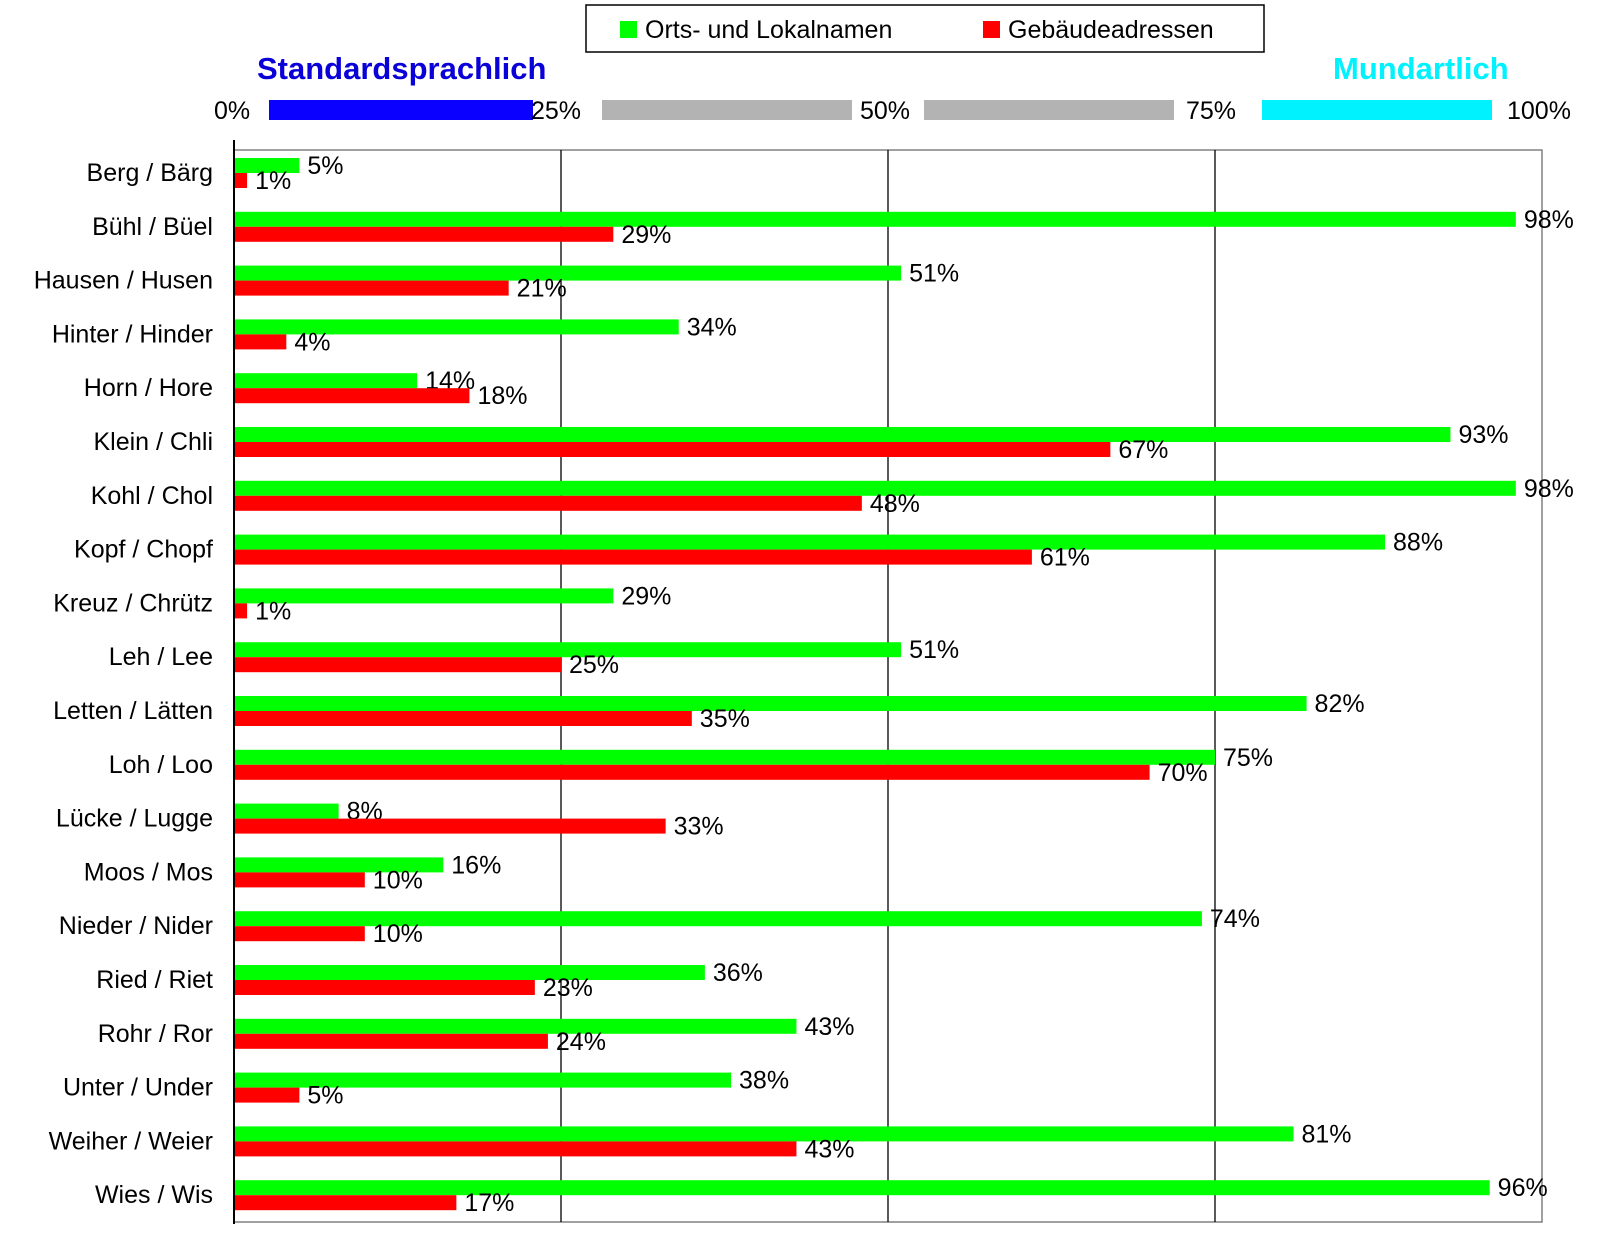 The width and height of the screenshot is (1599, 1237). I want to click on category-label: Berg / Bärg, so click(150, 173).